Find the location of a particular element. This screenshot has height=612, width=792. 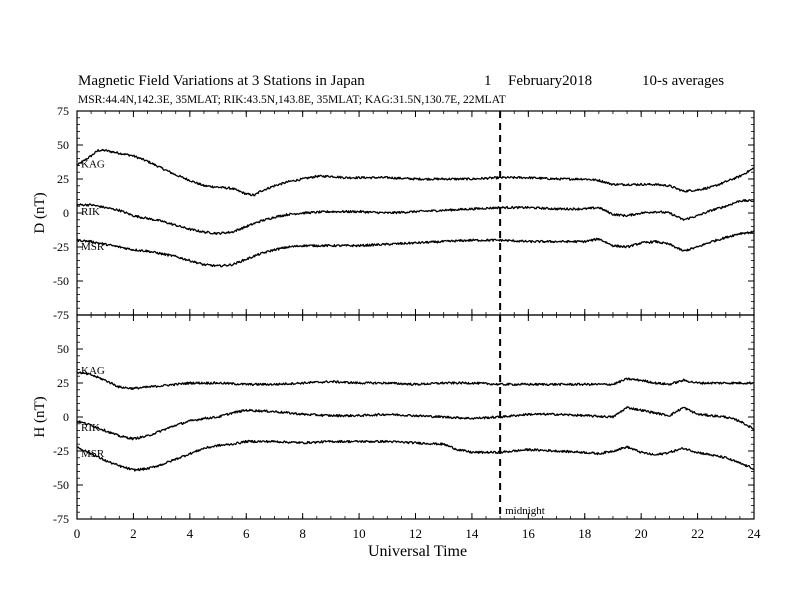

midnight-label: midnight is located at coordinates (525, 511).